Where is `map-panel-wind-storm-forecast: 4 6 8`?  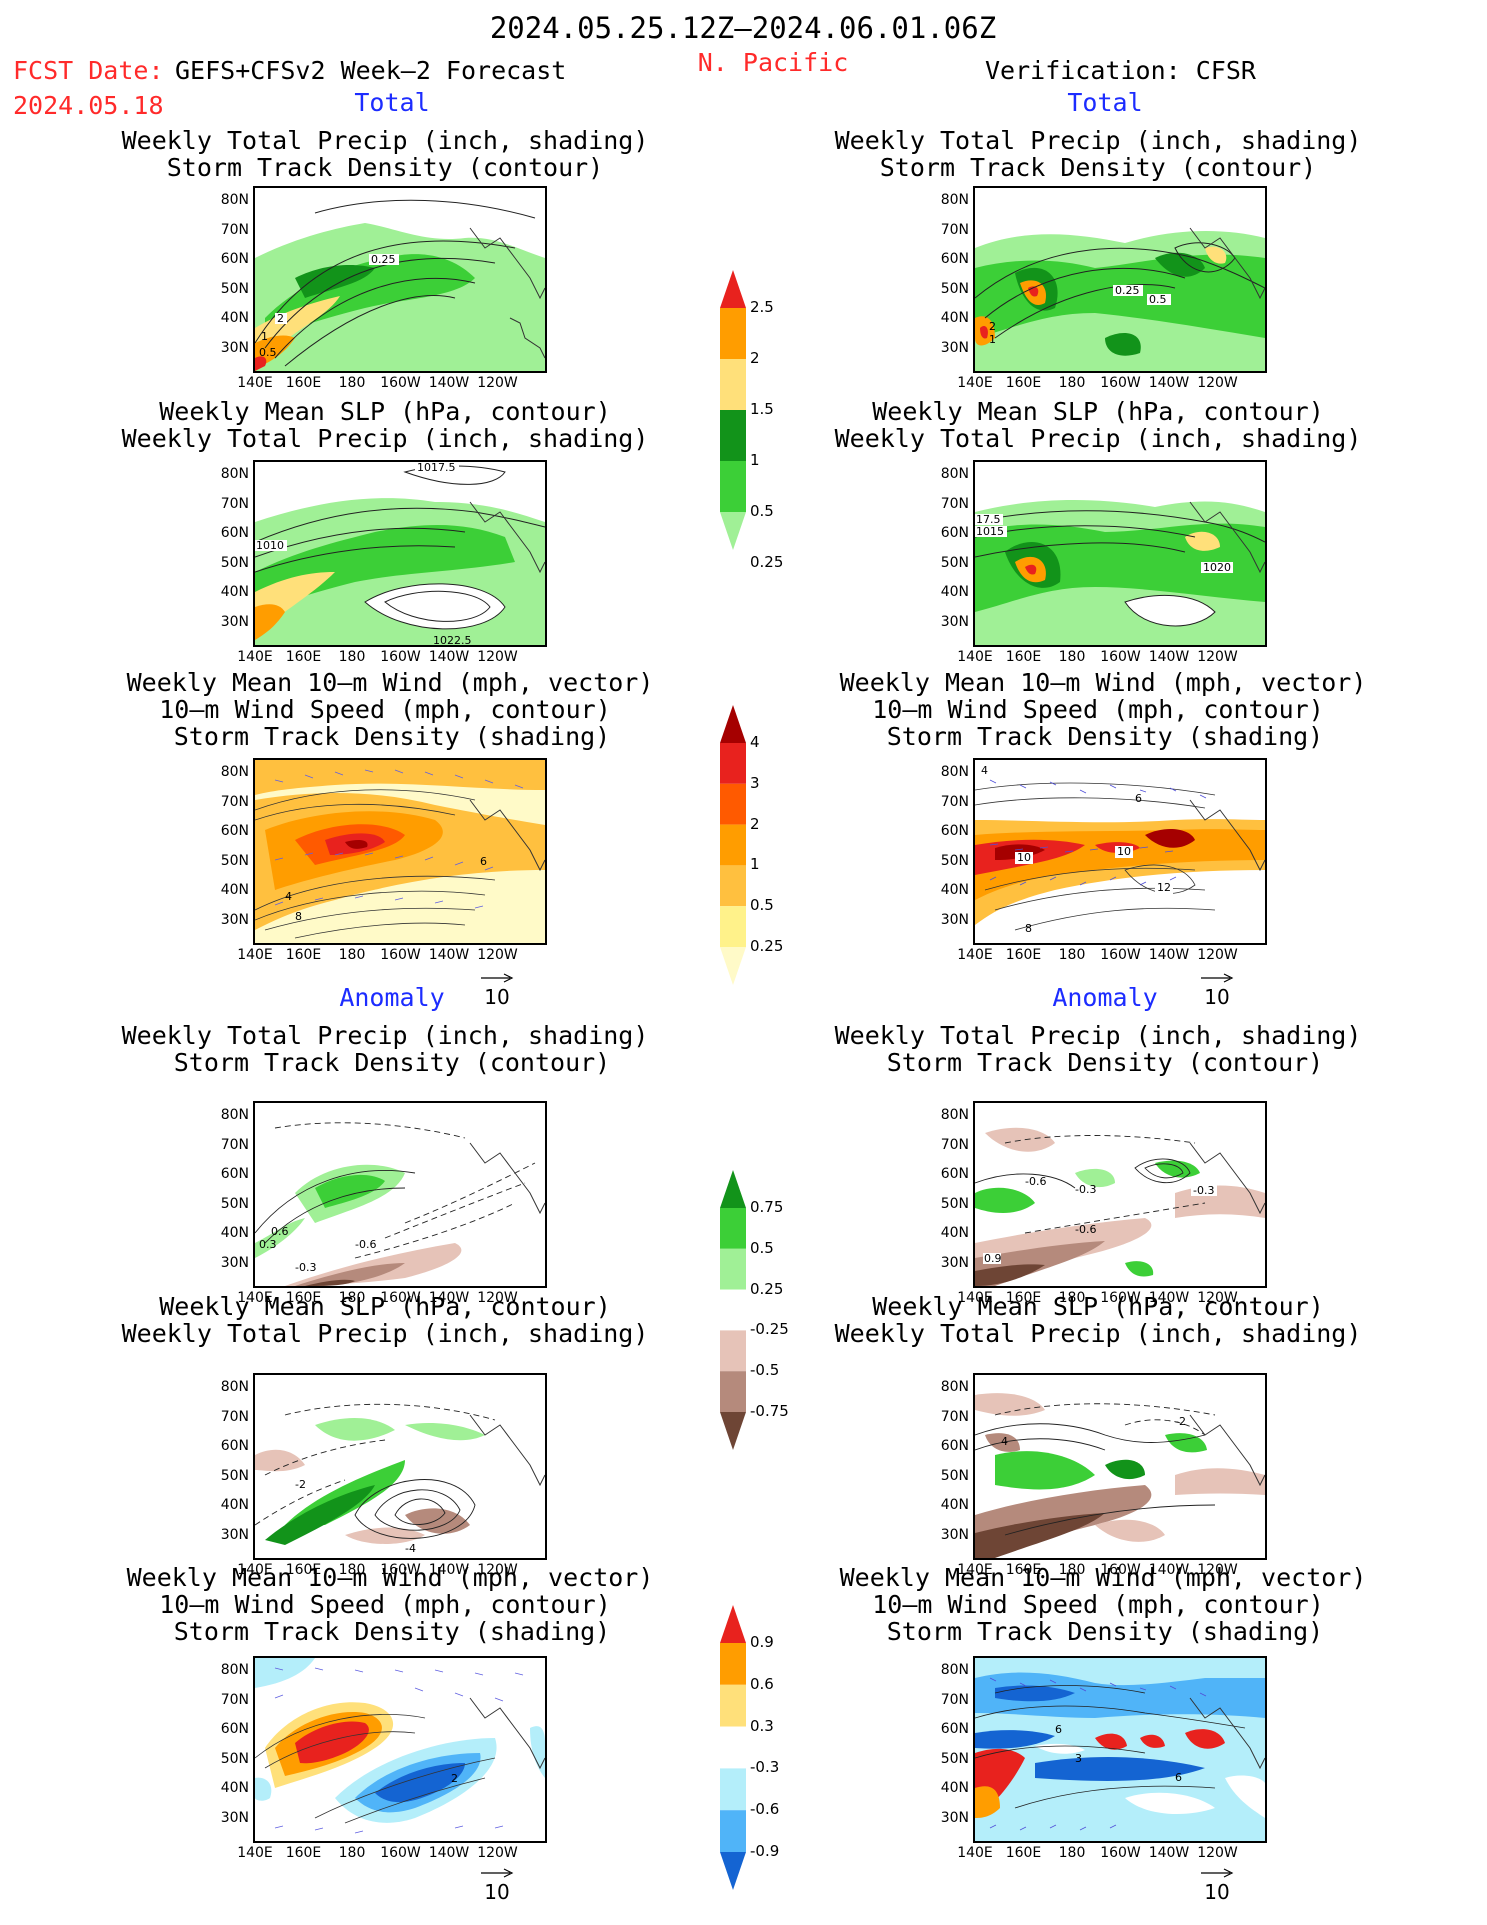
map-panel-wind-storm-forecast: 4 6 8 is located at coordinates (400, 851).